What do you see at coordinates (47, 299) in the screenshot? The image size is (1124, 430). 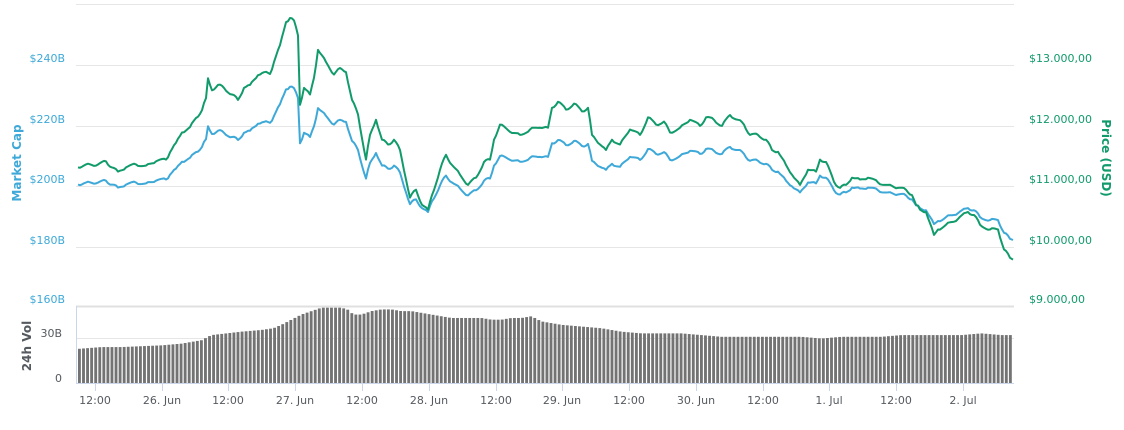 I see `market-cap-tick: $160B` at bounding box center [47, 299].